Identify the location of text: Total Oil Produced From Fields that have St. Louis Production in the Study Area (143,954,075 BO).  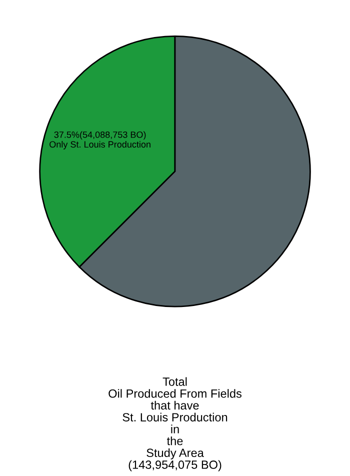
(175, 424).